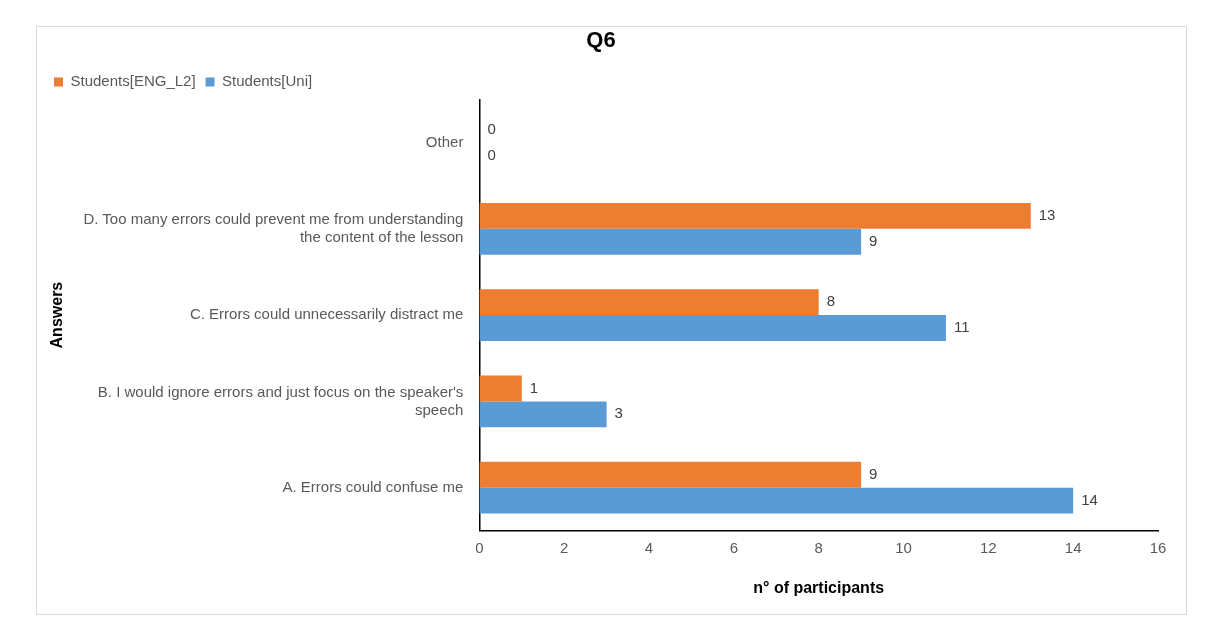 The height and width of the screenshot is (628, 1208). What do you see at coordinates (618, 413) in the screenshot?
I see `data-label: 3` at bounding box center [618, 413].